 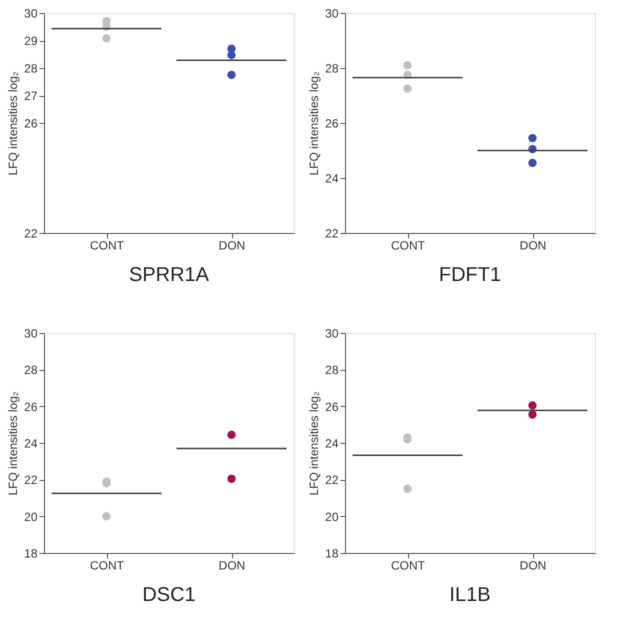 I want to click on text: FDFT1, so click(x=470, y=275).